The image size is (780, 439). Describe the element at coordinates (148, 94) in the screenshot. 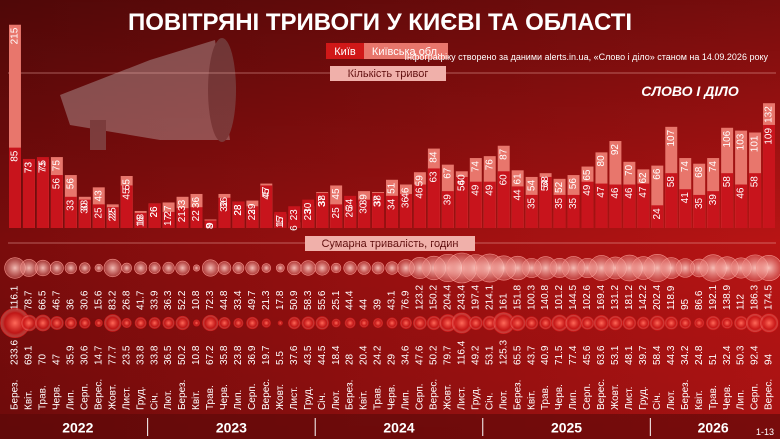

I see `megaphone` at that location.